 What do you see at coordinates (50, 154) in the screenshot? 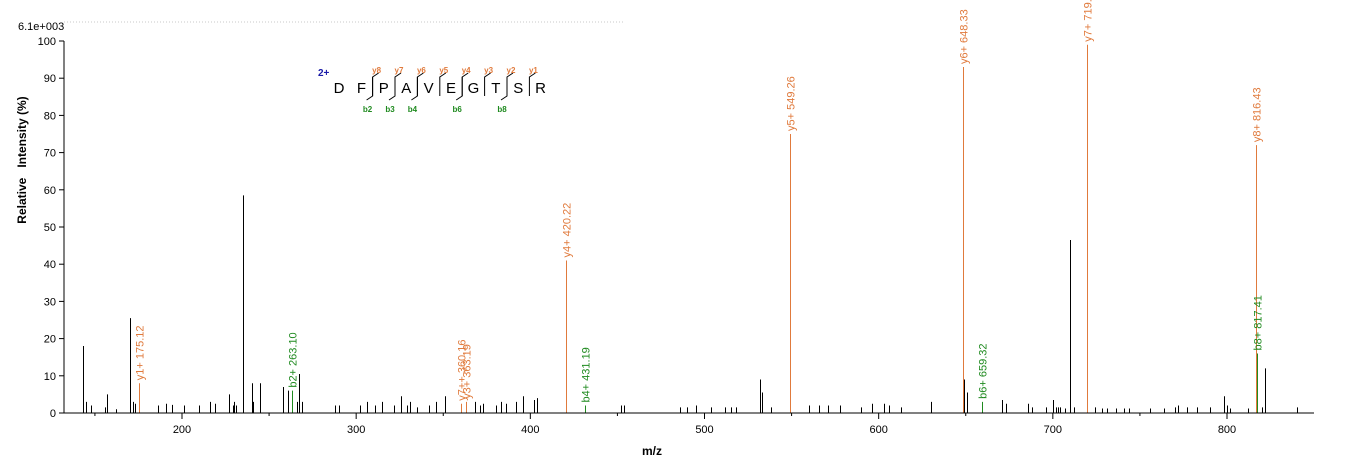
I see `y-tick-label: 70` at bounding box center [50, 154].